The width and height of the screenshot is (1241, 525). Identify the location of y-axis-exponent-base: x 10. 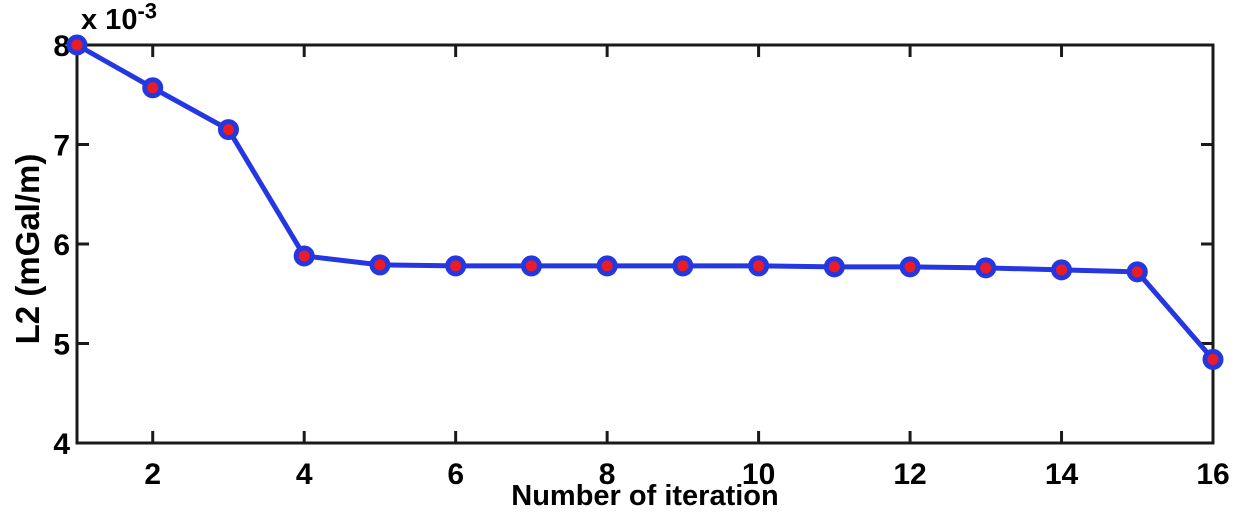
(109, 20).